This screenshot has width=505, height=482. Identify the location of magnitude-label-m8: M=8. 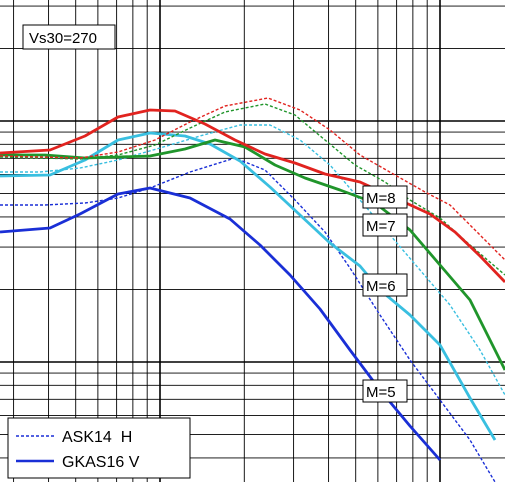
(385, 197).